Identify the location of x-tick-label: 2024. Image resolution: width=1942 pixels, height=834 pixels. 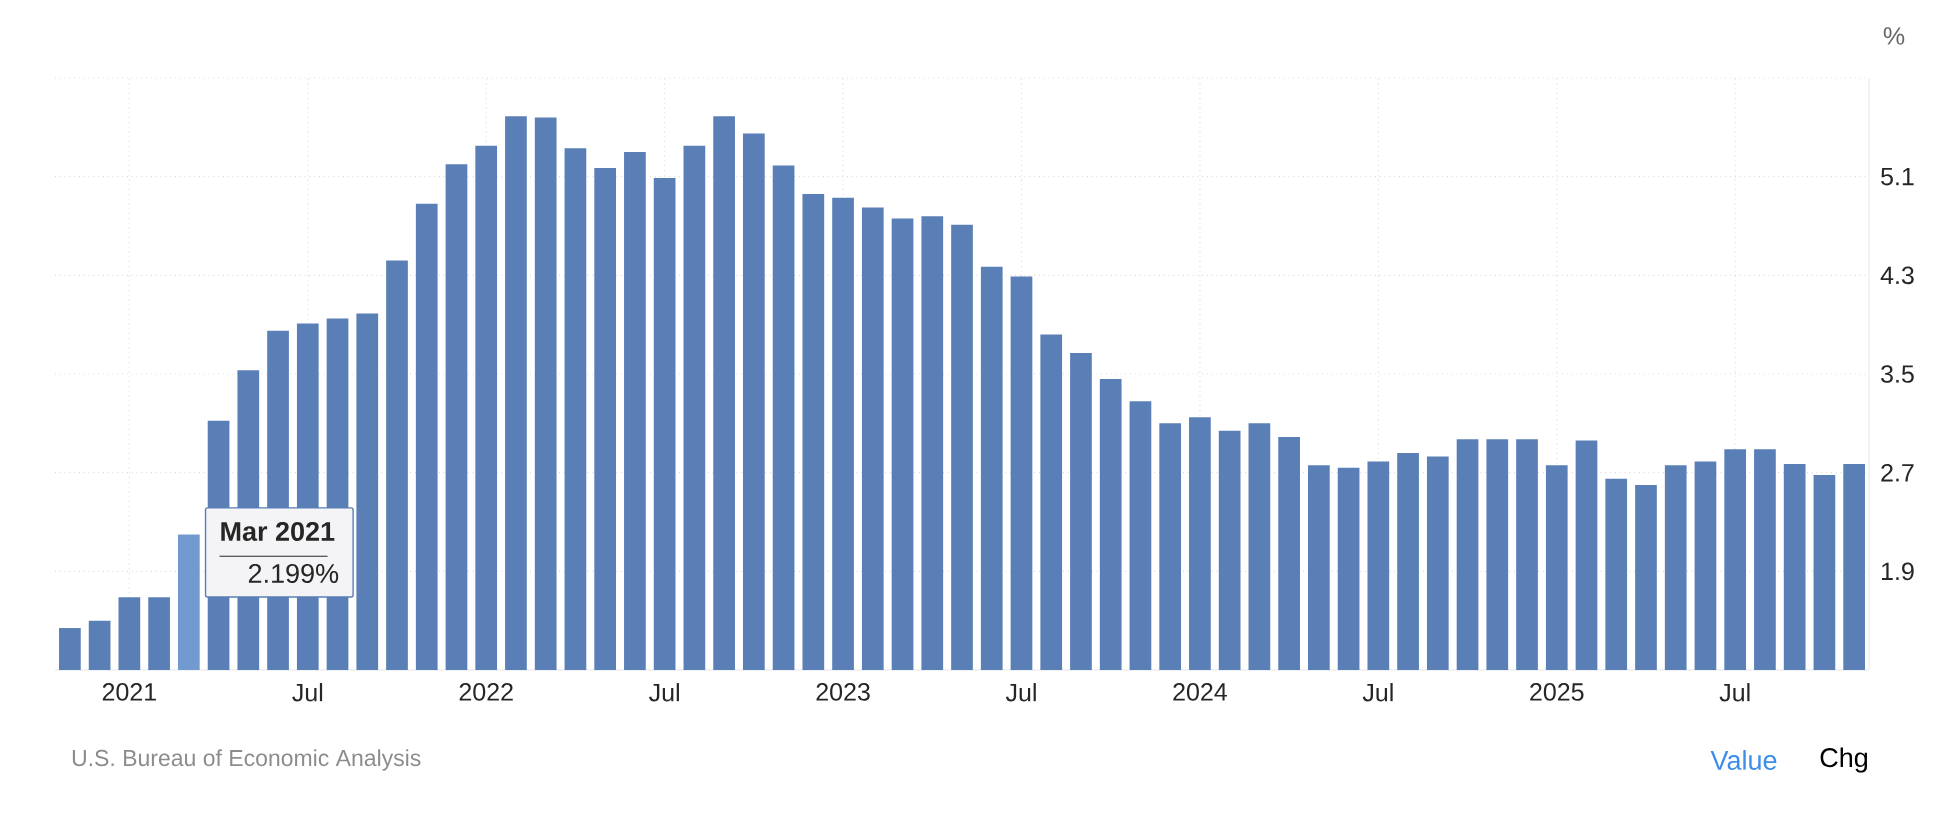
(1200, 692).